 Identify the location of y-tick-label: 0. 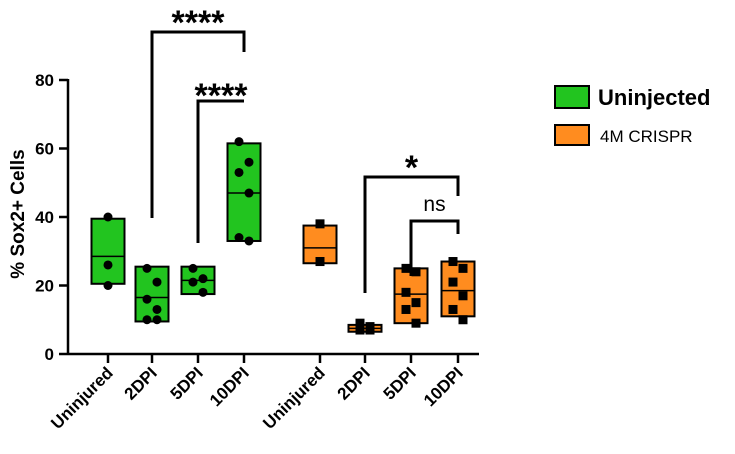
(49, 354).